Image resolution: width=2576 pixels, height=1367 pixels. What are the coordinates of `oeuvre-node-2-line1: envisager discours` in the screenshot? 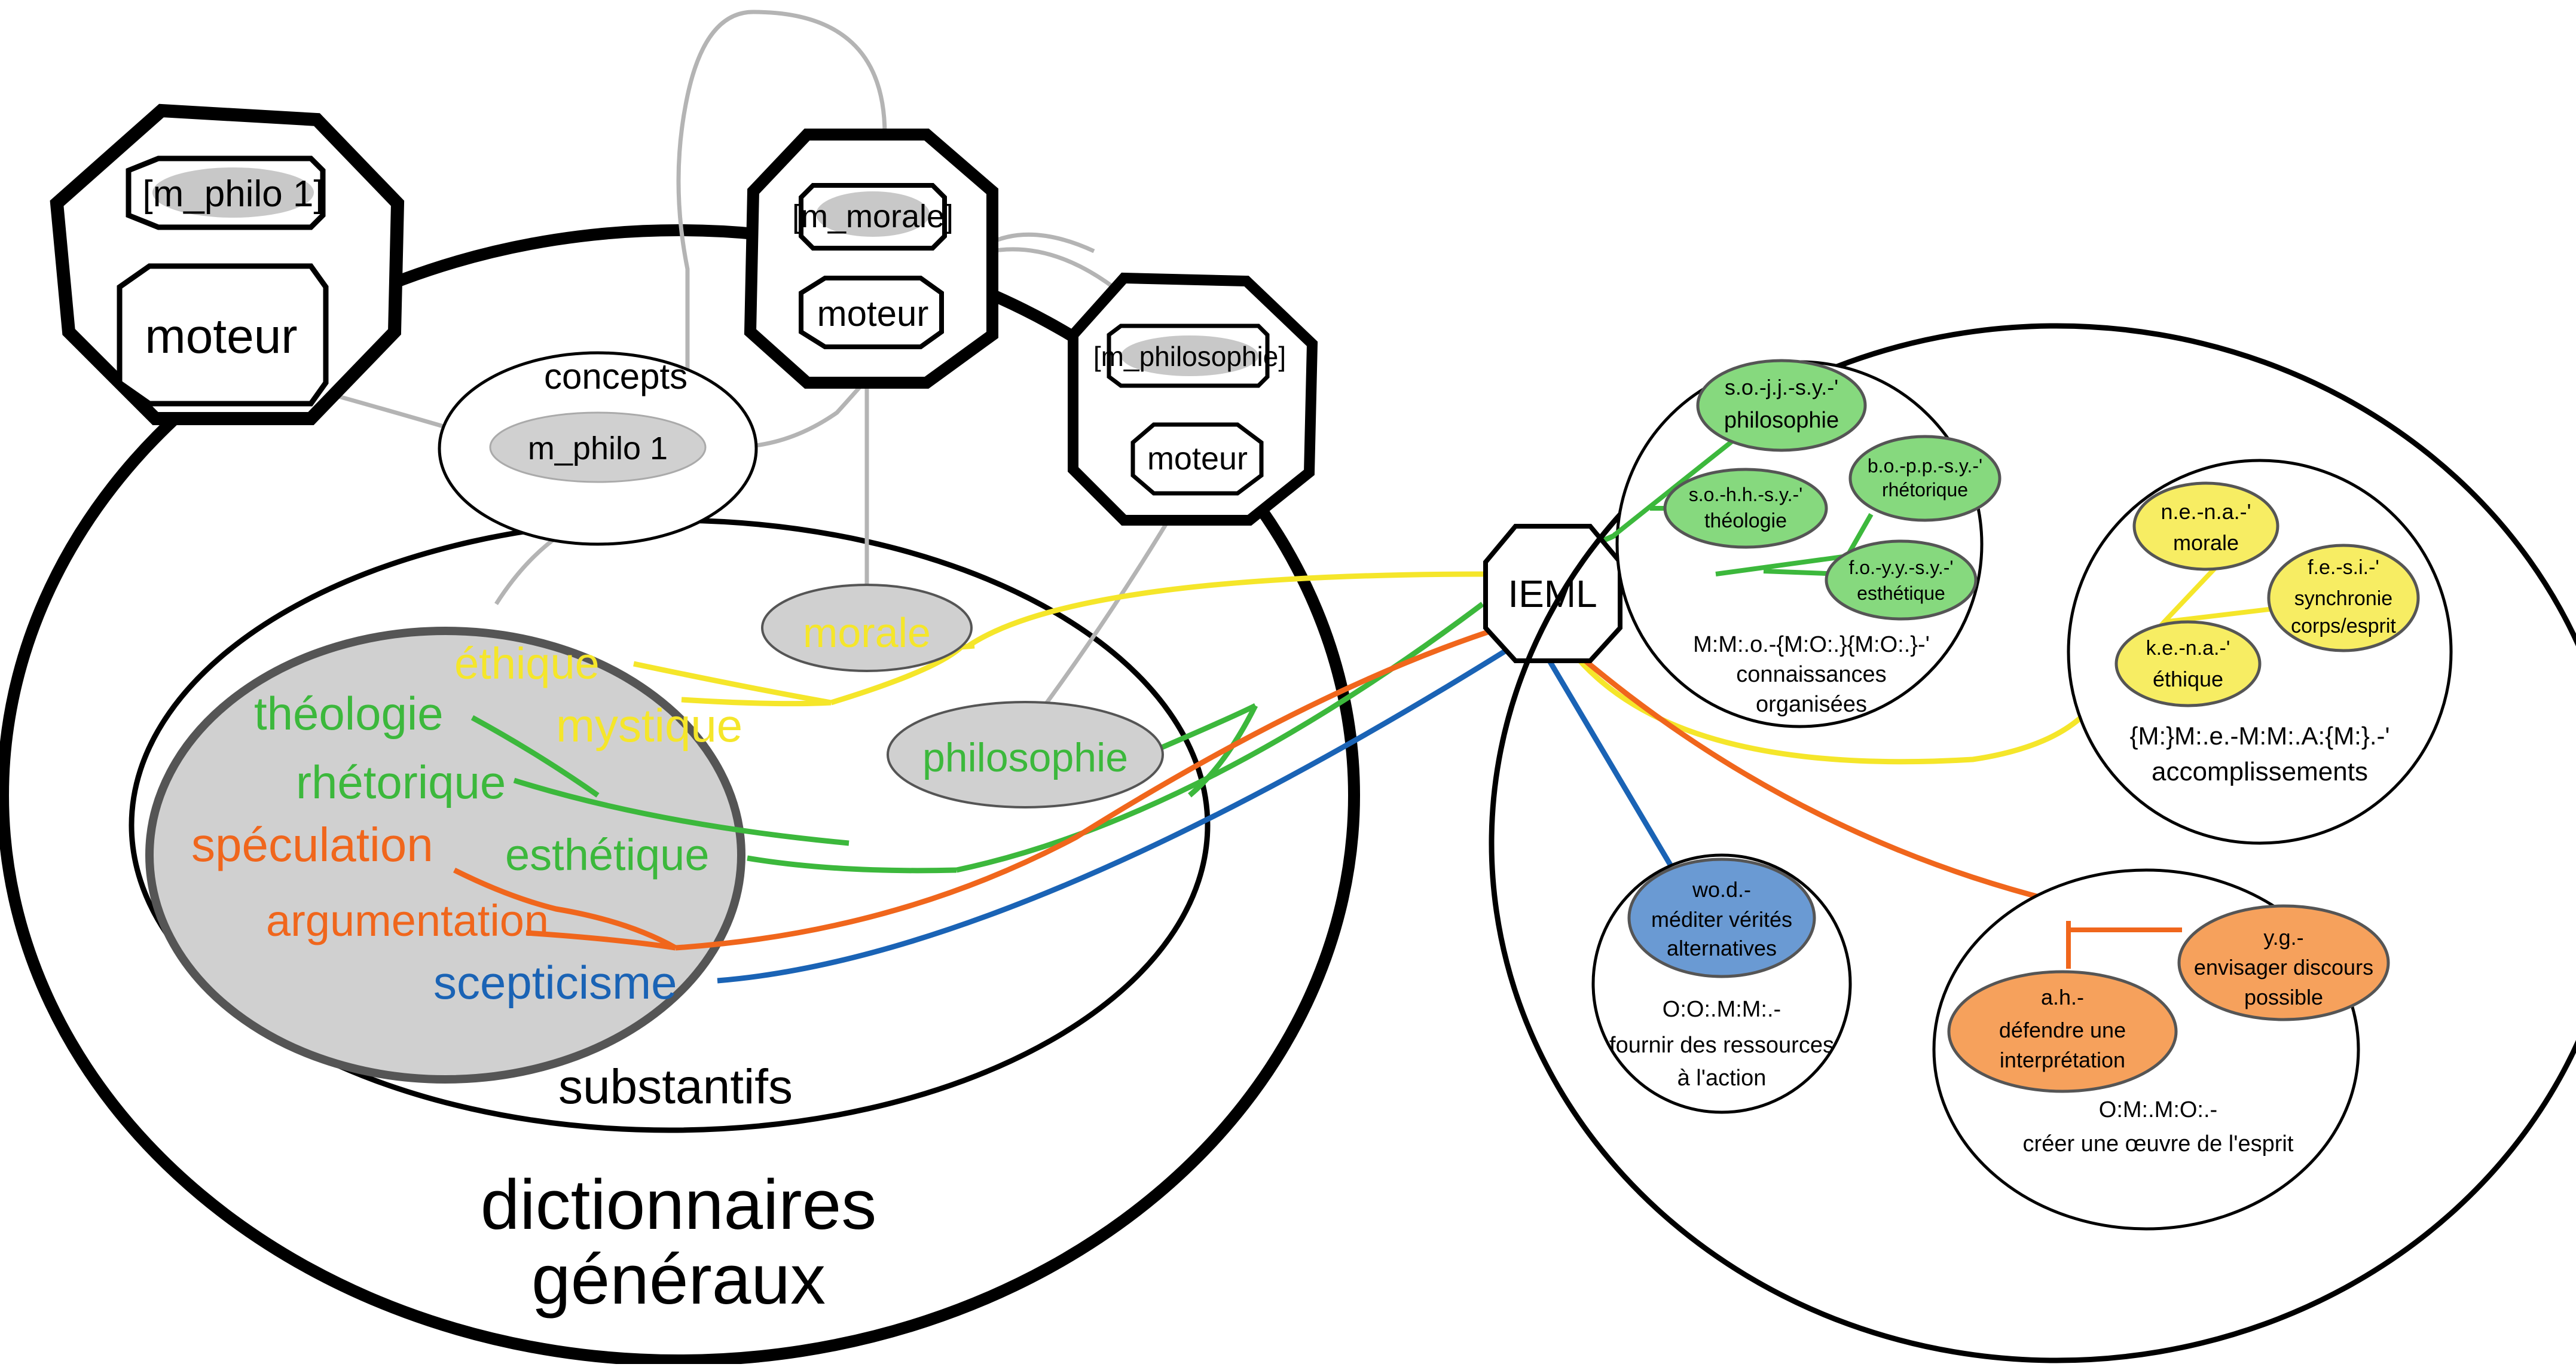 It's located at (2283, 967).